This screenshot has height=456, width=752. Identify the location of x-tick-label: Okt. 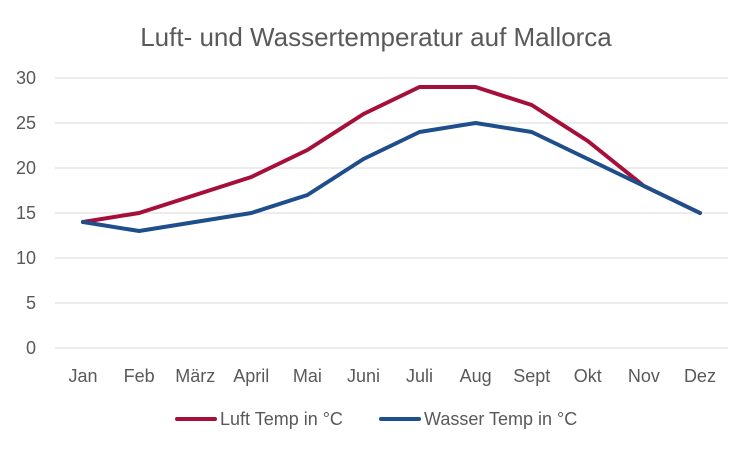
(588, 376).